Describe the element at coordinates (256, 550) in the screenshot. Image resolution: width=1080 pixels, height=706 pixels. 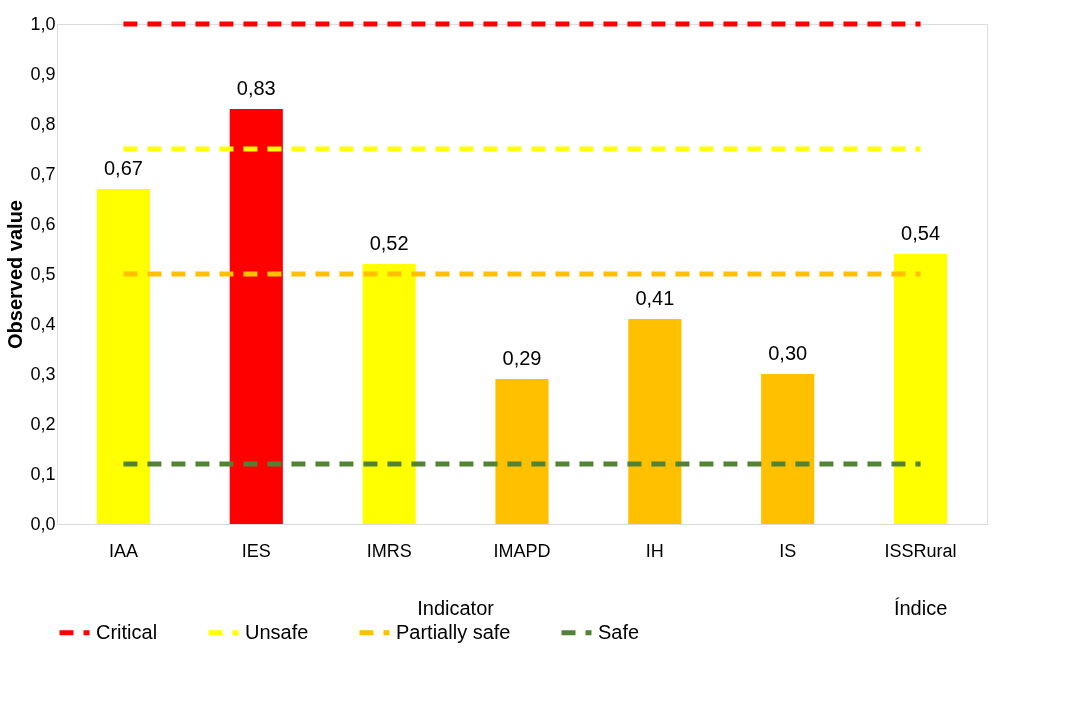
I see `x-tick-label: IES` at that location.